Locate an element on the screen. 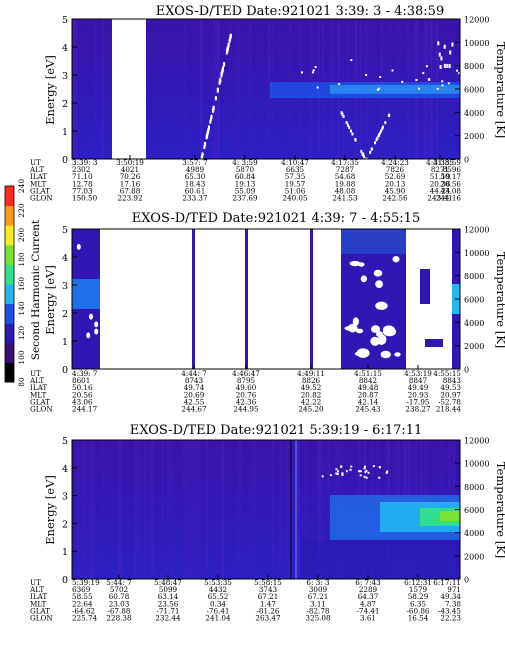  colorbar-frame is located at coordinates (9, 284).